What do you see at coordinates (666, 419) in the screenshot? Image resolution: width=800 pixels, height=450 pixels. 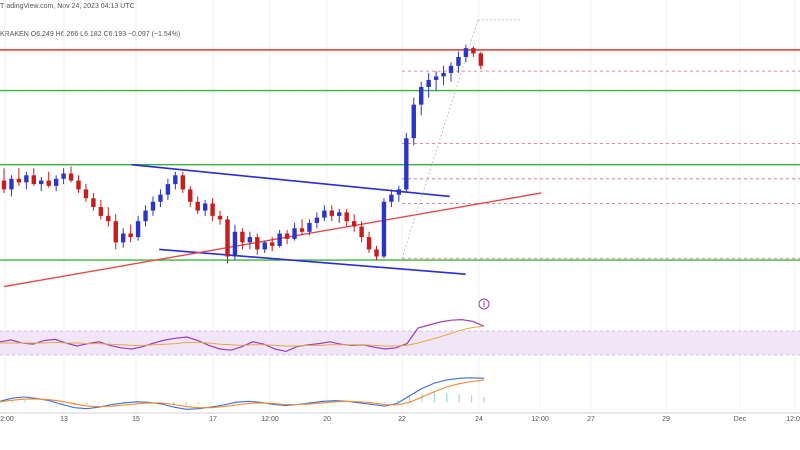 I see `x-tick-label: 29` at bounding box center [666, 419].